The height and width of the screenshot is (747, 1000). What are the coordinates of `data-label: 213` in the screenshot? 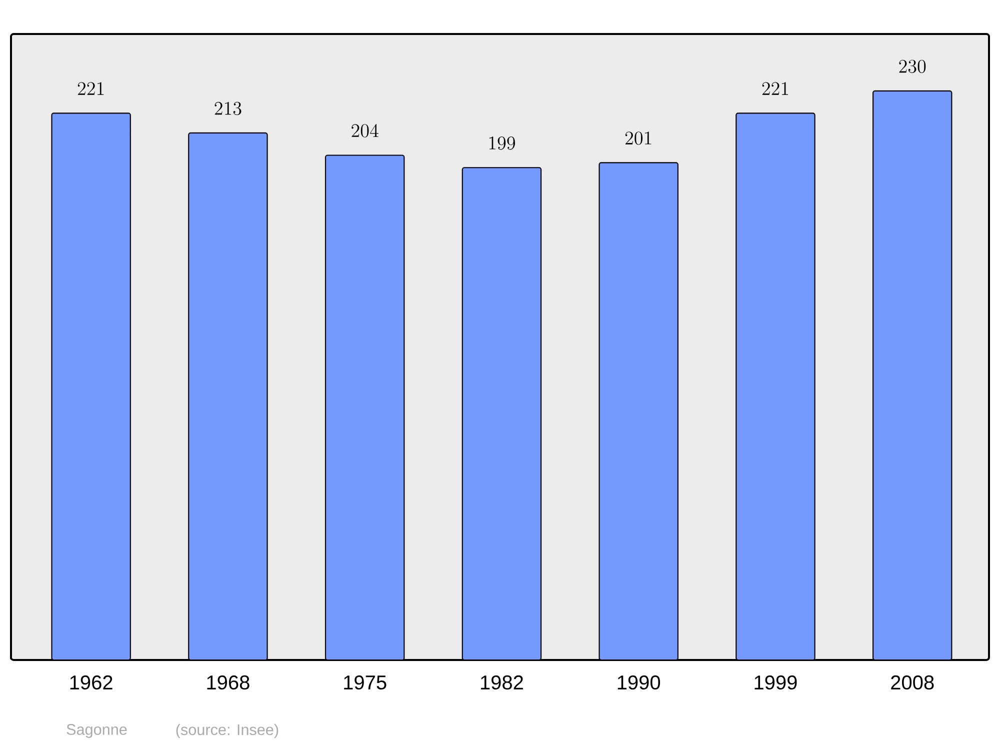 It's located at (228, 109).